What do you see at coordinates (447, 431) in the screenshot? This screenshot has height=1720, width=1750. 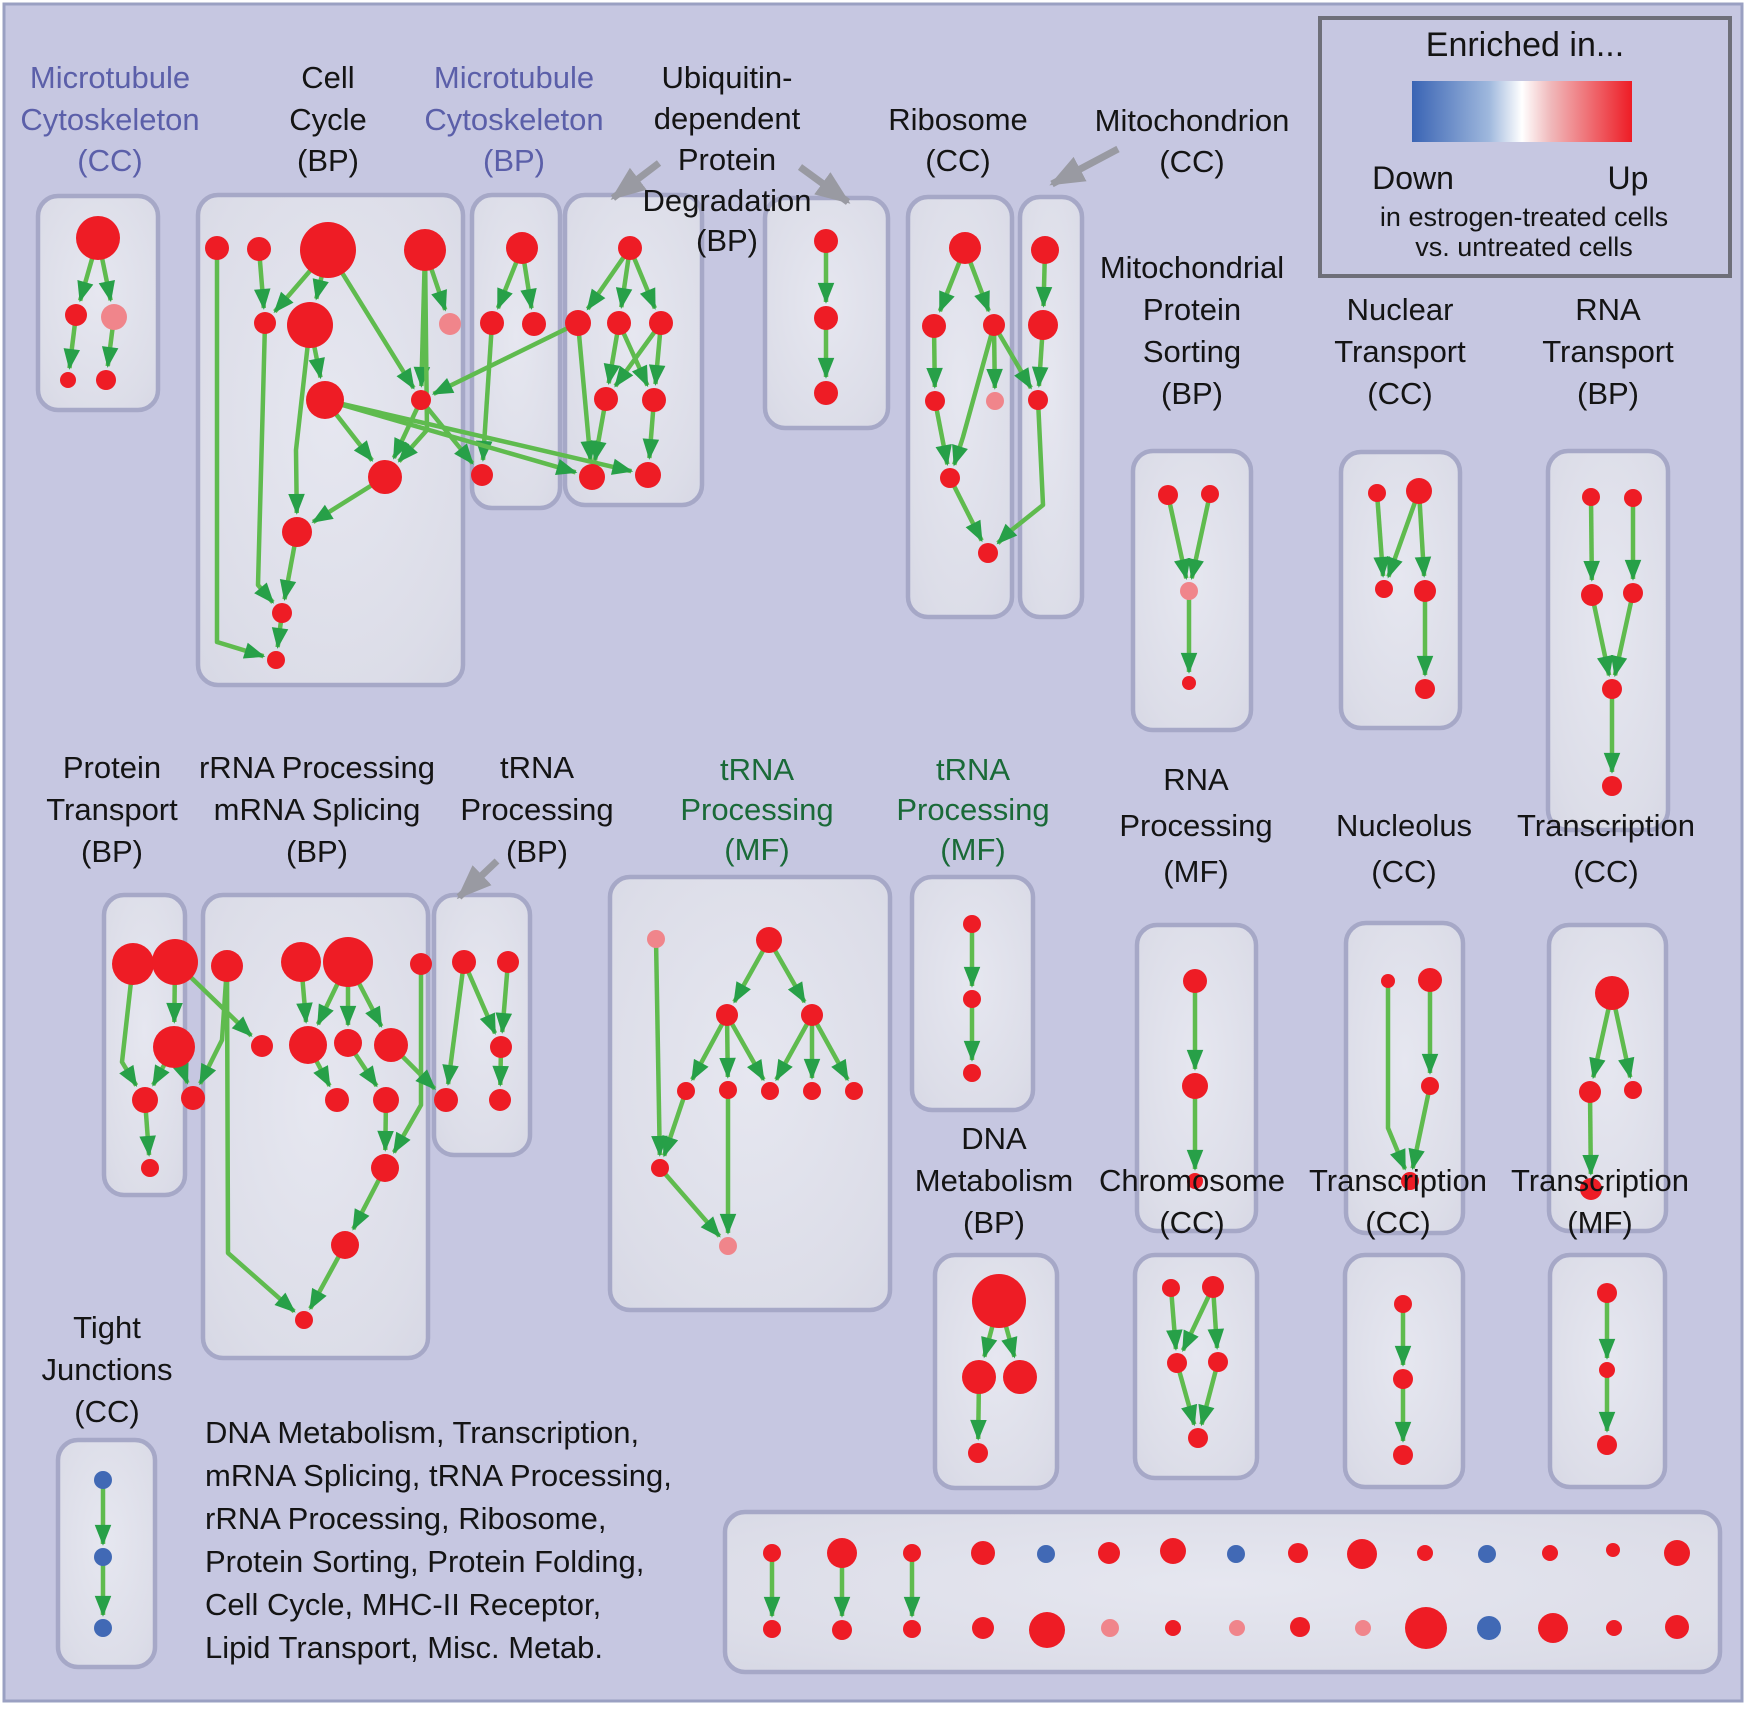 I see `cross-edge-cc-to-mtbp` at bounding box center [447, 431].